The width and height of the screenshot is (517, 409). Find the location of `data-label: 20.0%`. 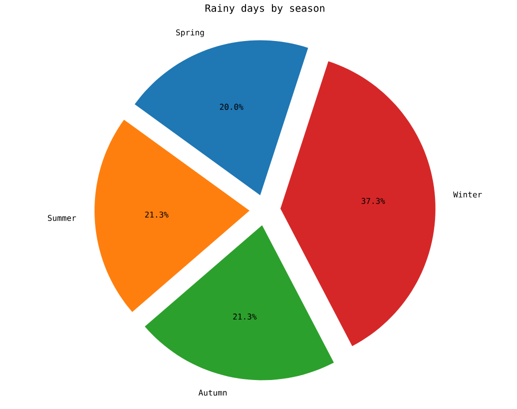

data-label: 20.0% is located at coordinates (232, 107).